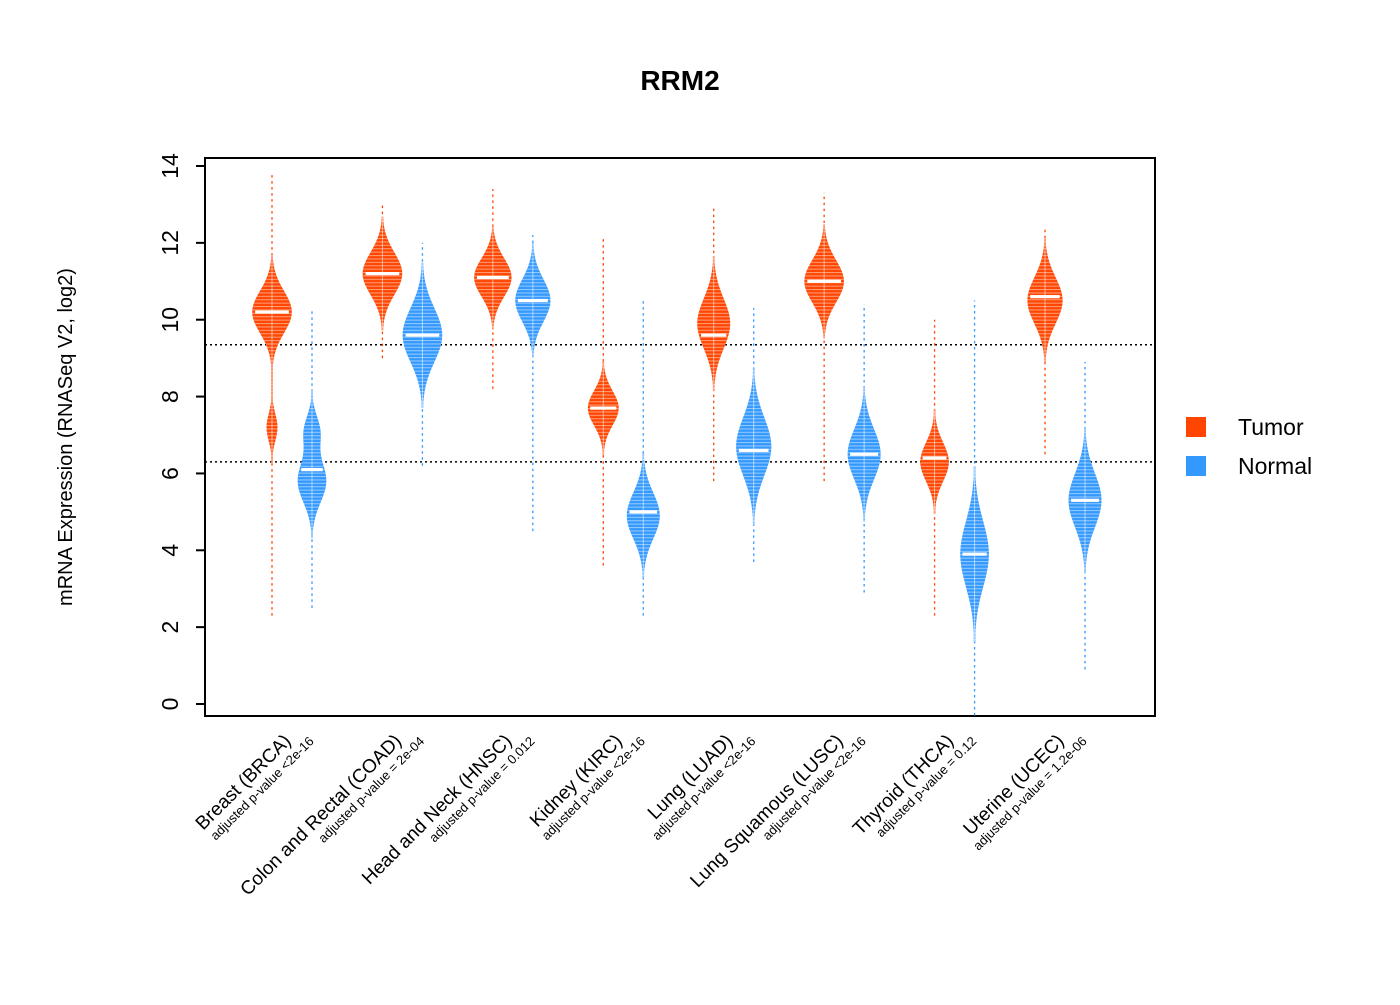 This screenshot has height=1005, width=1400. I want to click on y-tick-label: 0, so click(170, 704).